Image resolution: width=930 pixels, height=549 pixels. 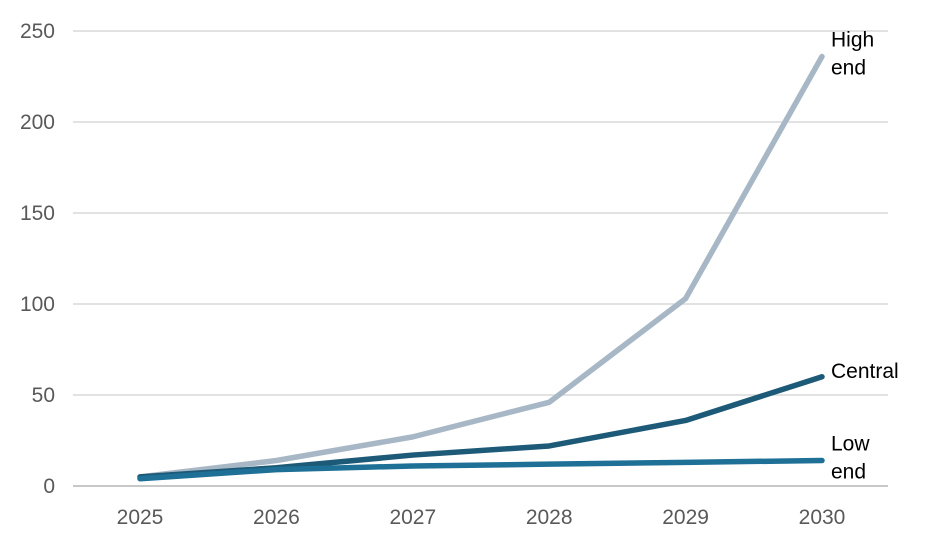 I want to click on x-tick-label: 2025, so click(x=140, y=517).